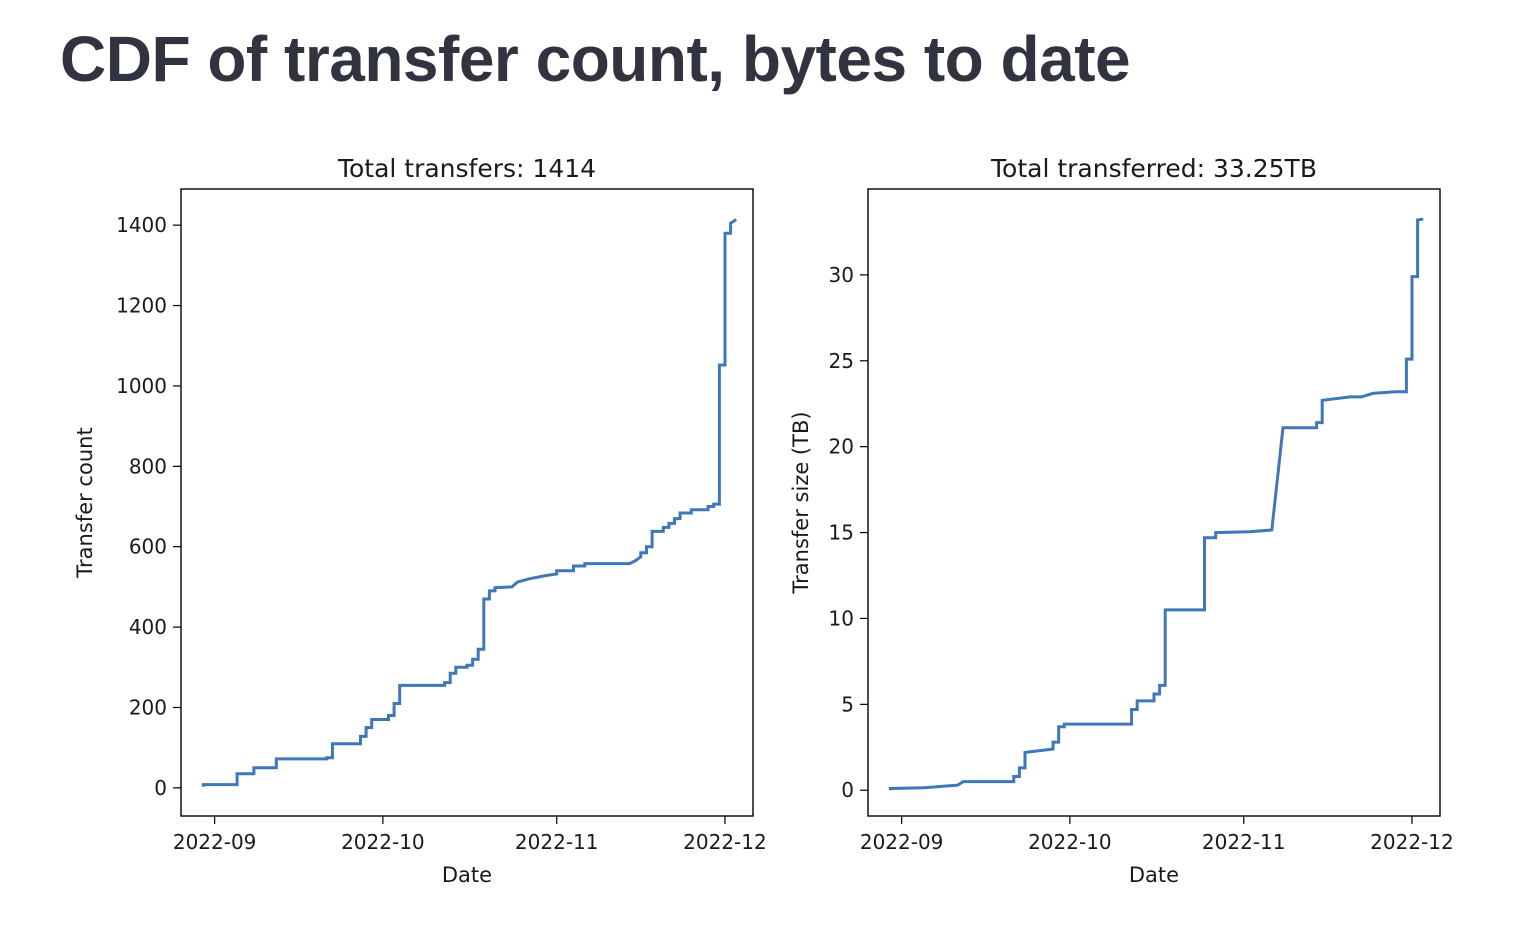 The height and width of the screenshot is (930, 1522). What do you see at coordinates (148, 466) in the screenshot?
I see `transfer-count-y-tick-label: 800` at bounding box center [148, 466].